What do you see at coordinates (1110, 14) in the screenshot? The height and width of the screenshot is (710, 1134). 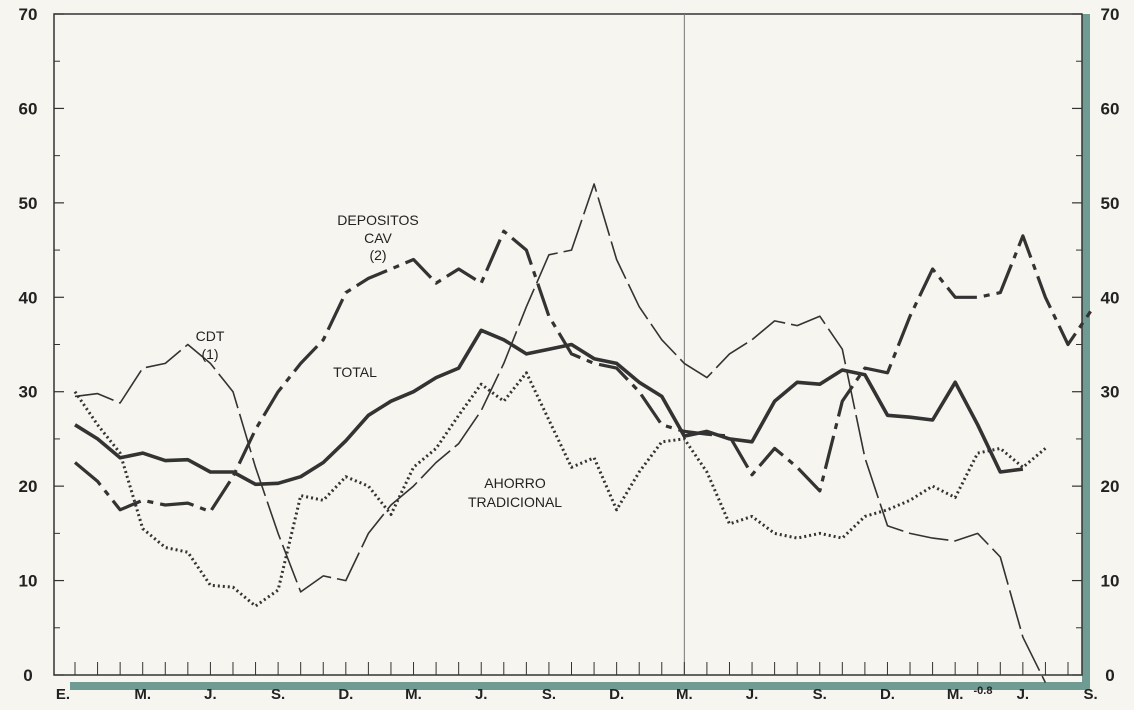 I see `y-tick-label-right-70: 70` at bounding box center [1110, 14].